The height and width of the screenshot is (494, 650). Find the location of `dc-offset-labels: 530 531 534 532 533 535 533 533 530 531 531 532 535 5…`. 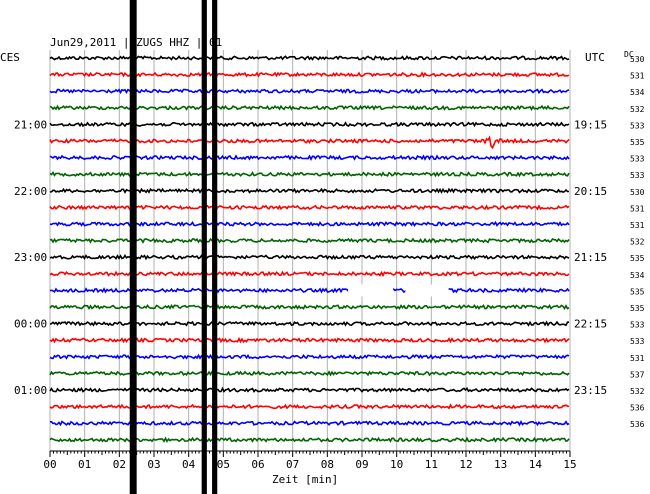

dc-offset-labels: 530 531 534 532 533 535 533 533 530 531 531 532 535 5… is located at coordinates (637, 242).